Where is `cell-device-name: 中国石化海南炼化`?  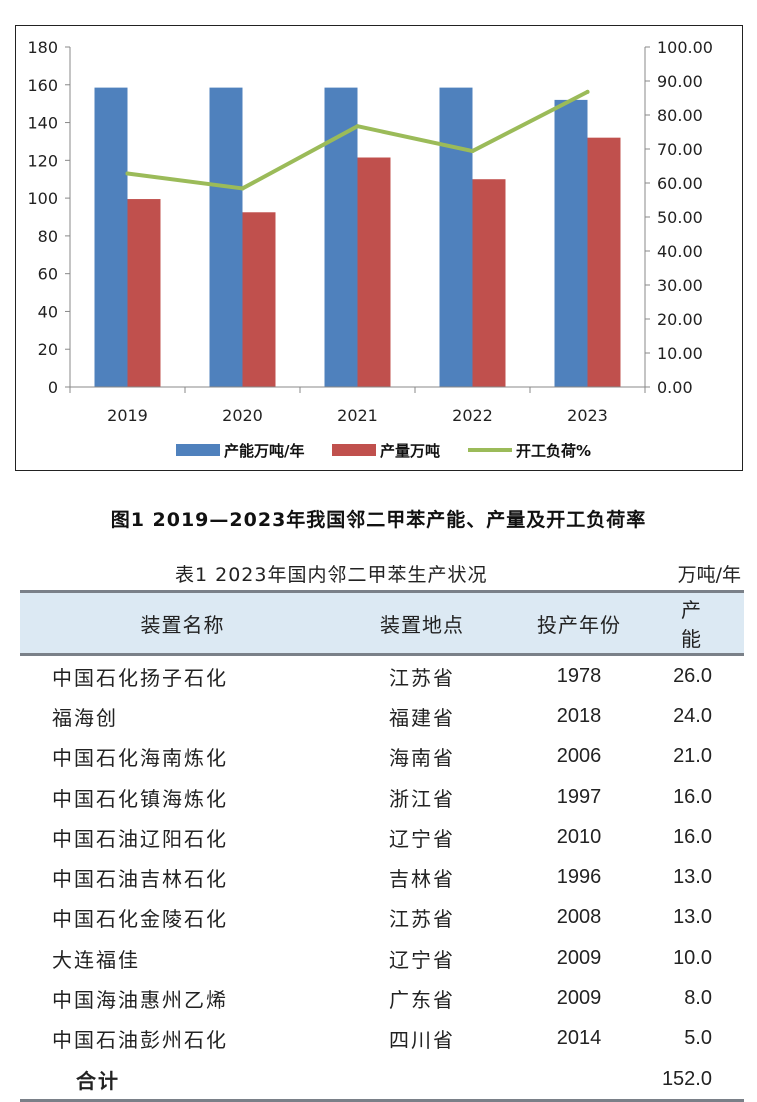 cell-device-name: 中国石化海南炼化 is located at coordinates (140, 758).